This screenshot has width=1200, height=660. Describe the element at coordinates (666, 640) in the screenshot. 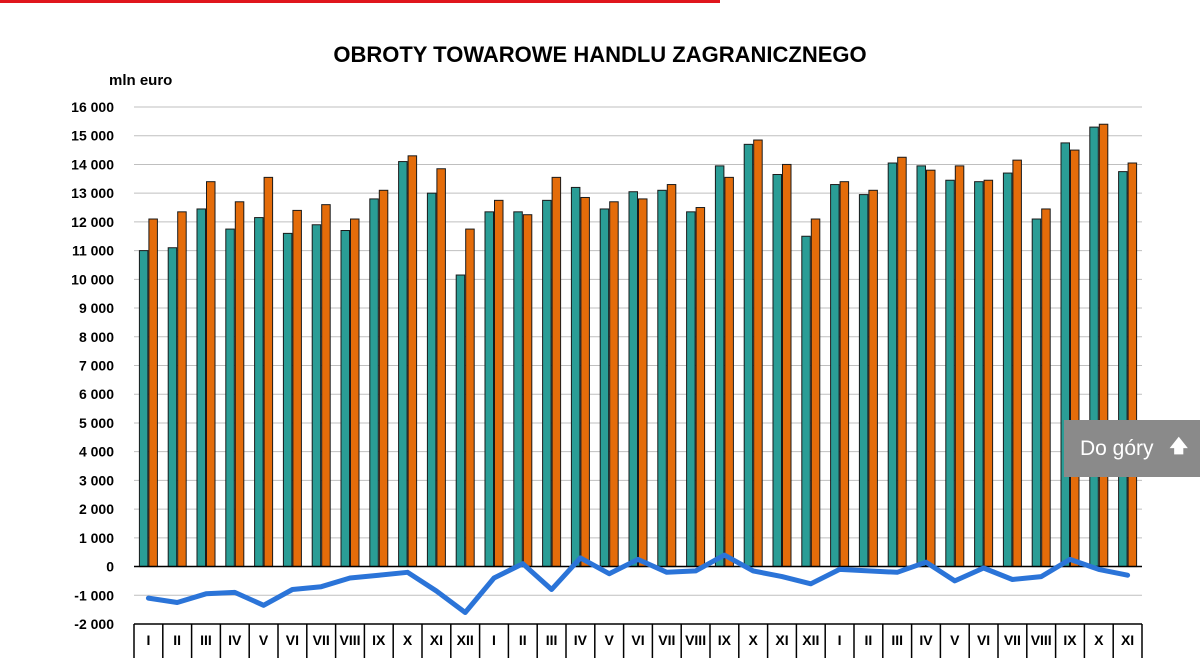

I see `x-tick-label: VII` at that location.